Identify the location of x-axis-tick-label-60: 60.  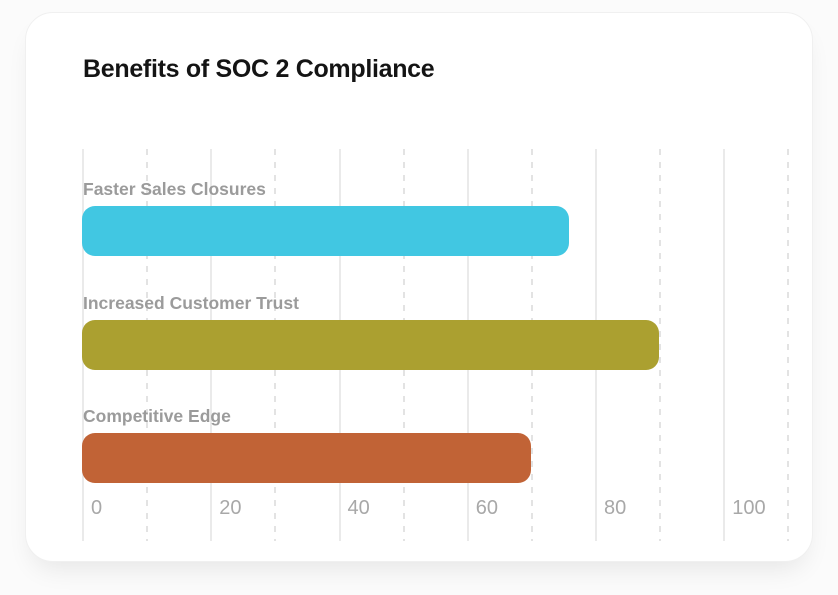
(486, 508).